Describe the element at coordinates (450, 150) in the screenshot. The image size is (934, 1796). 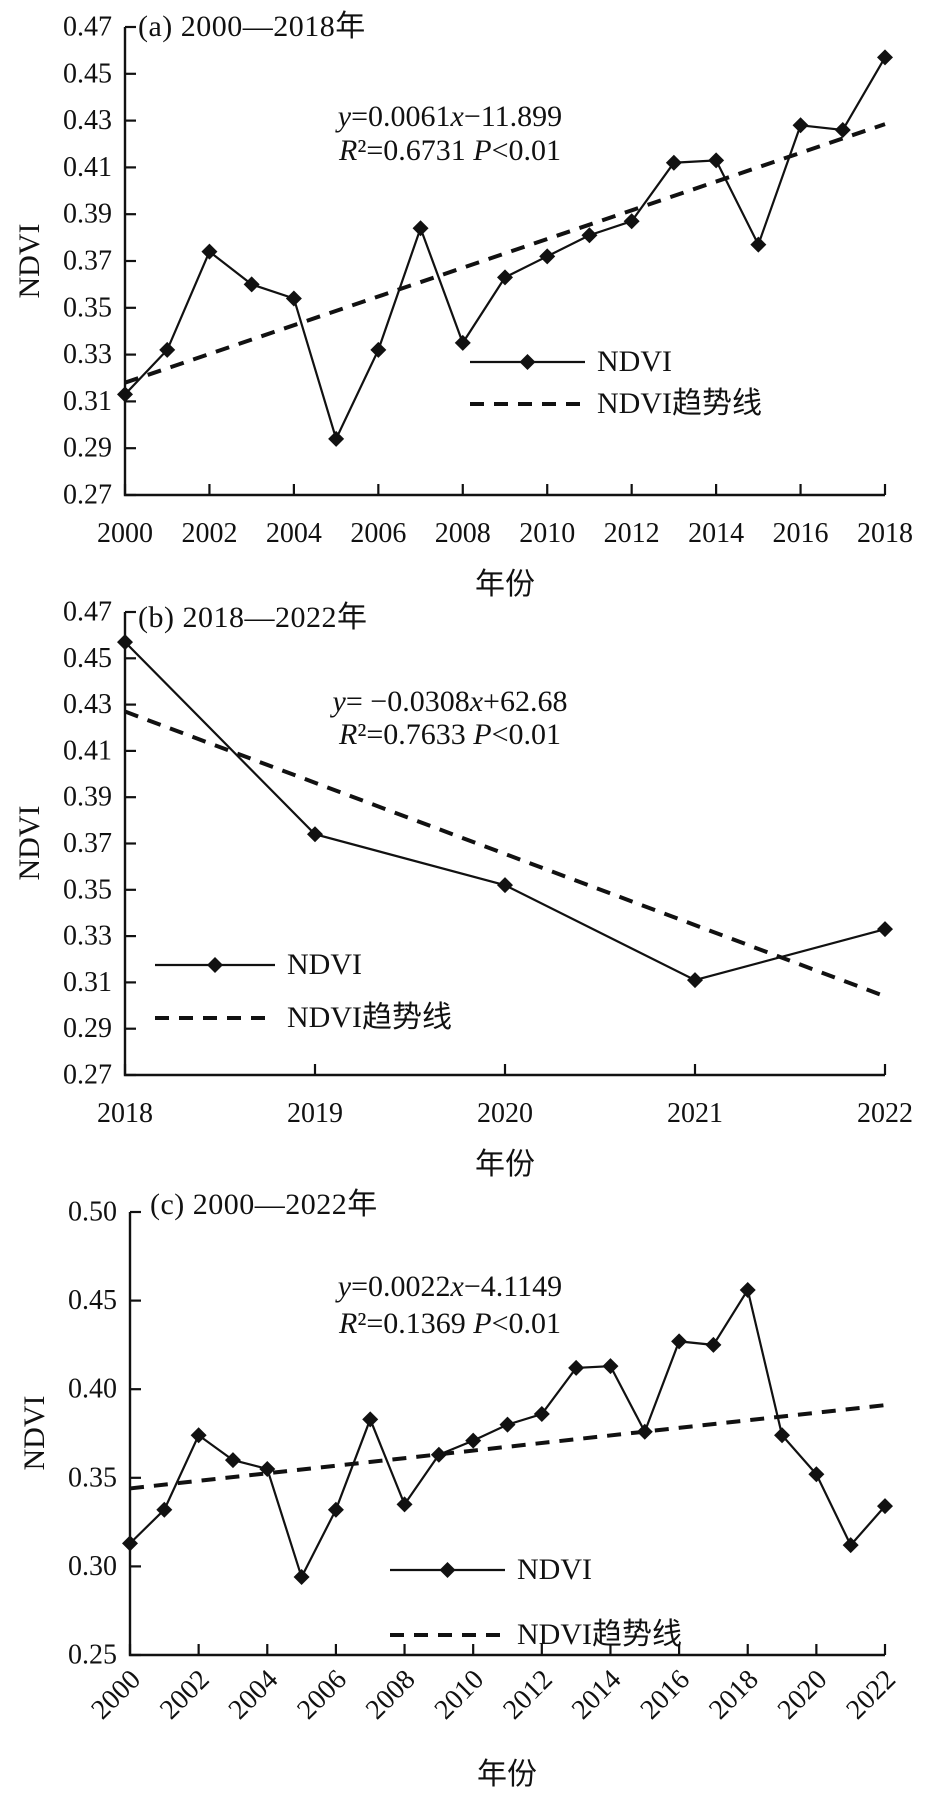
I see `panel-a-r2-pvalue: R²=0.6731 P<0.01` at that location.